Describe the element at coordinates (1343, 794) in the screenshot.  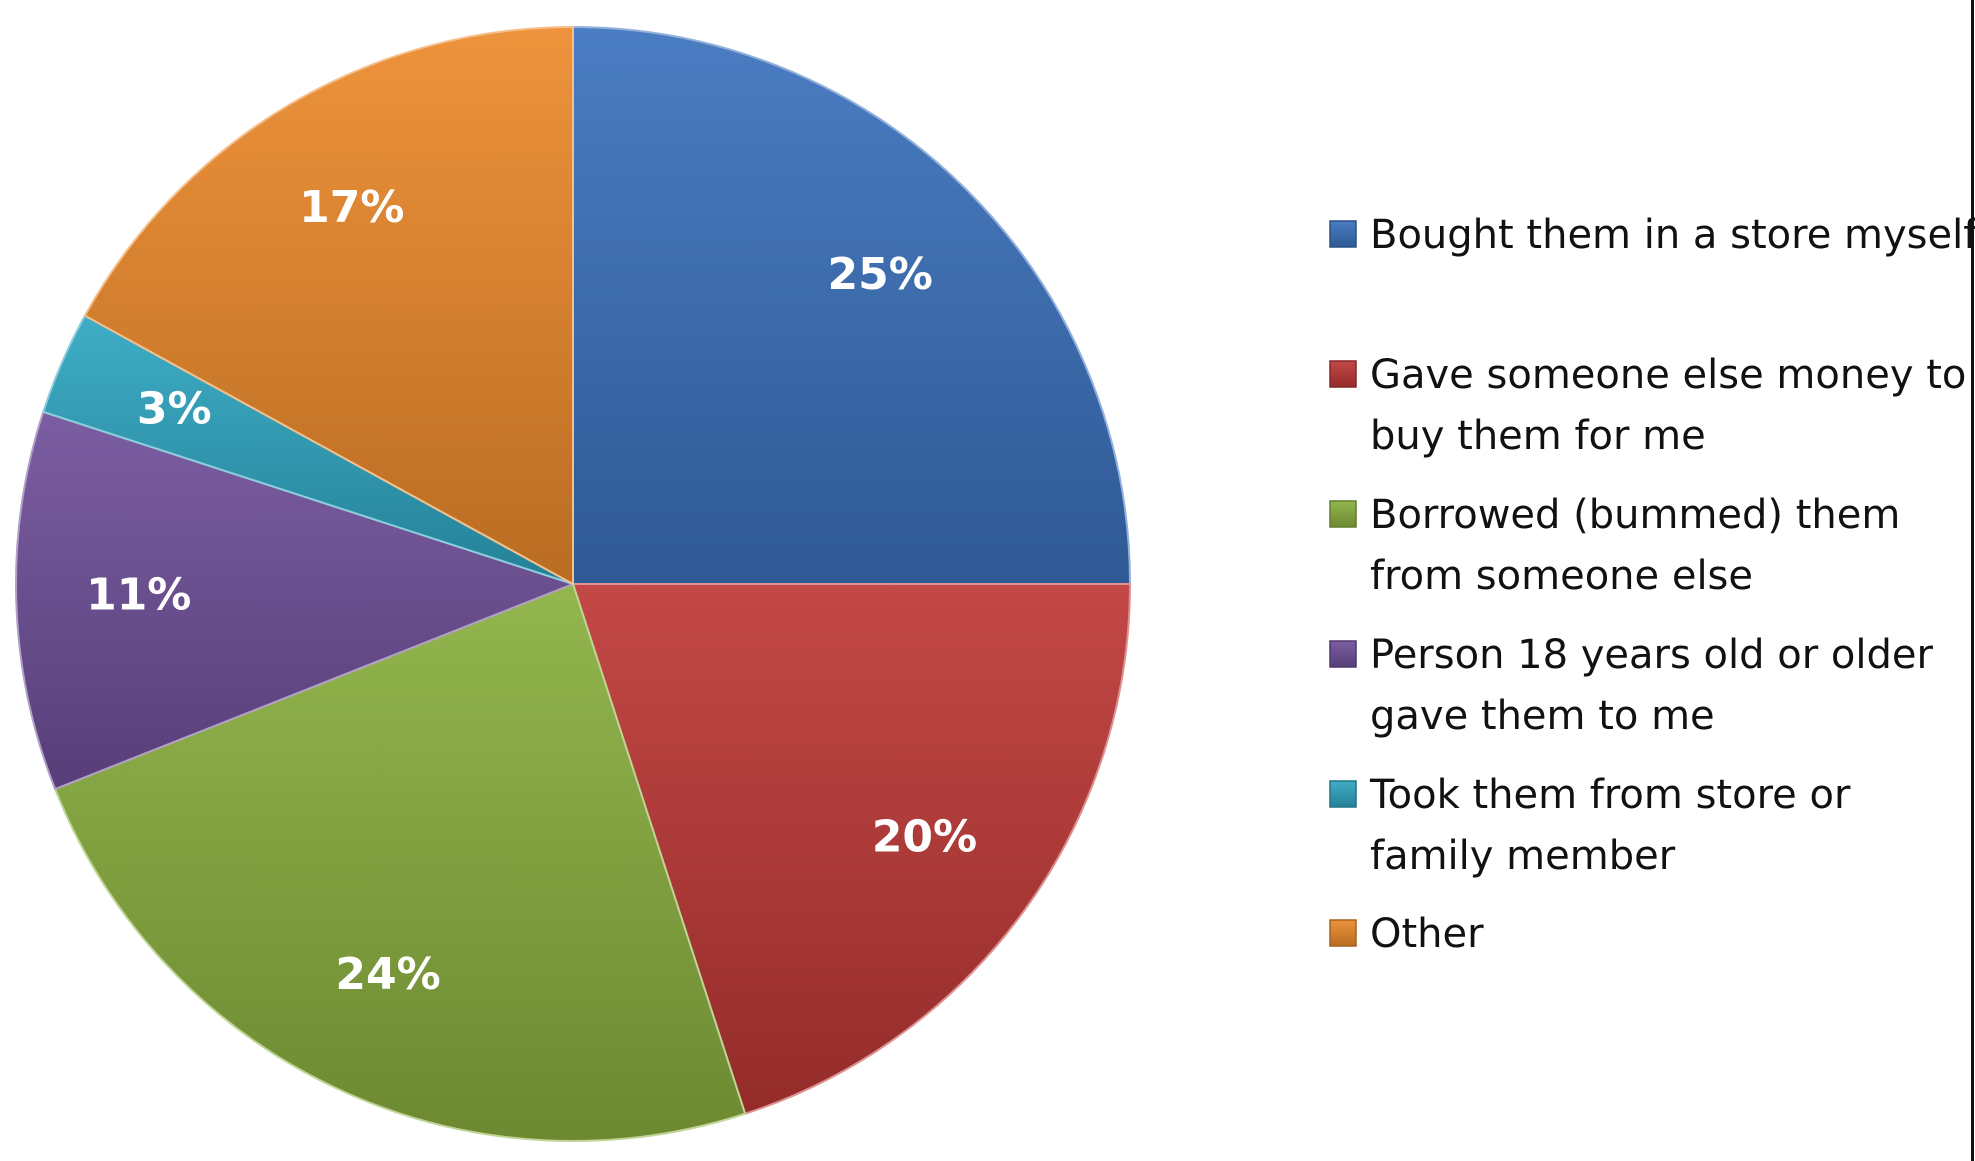
I see `legend-swatch-took-them-from-store-or-family-member` at that location.